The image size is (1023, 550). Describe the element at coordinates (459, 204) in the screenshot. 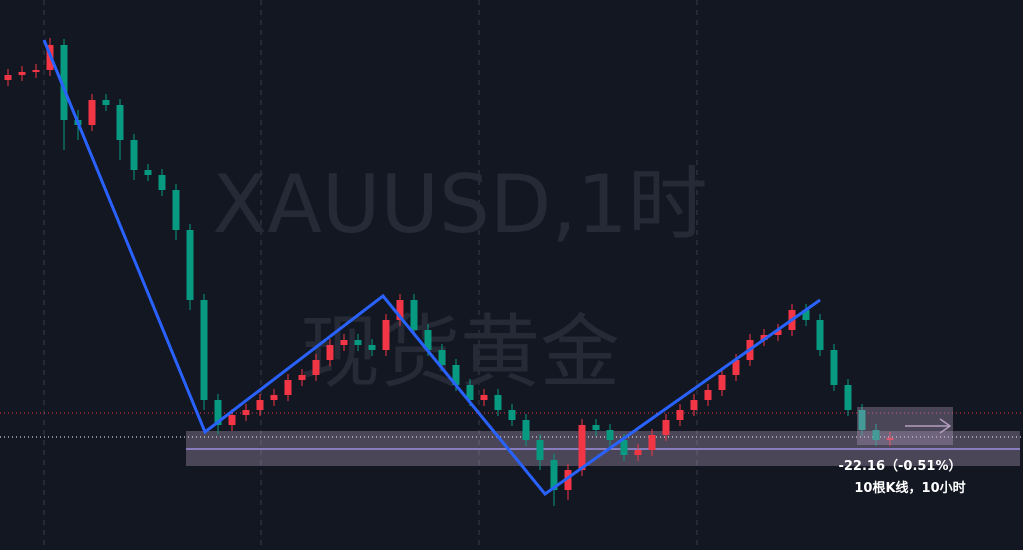

I see `watermark-symbol: XAUUSD,1时` at that location.